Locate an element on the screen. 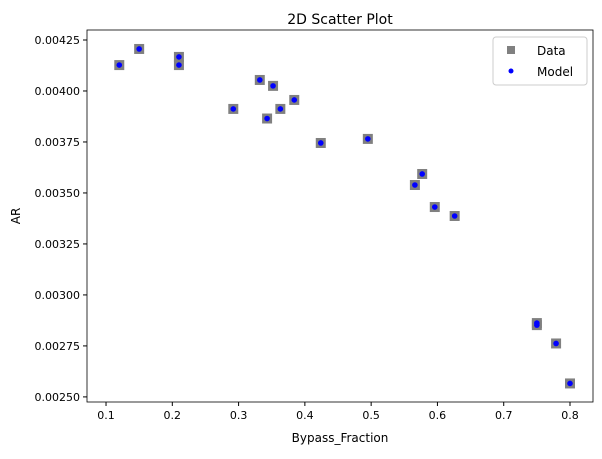 The height and width of the screenshot is (459, 602). legend-label-model: Model is located at coordinates (555, 72).